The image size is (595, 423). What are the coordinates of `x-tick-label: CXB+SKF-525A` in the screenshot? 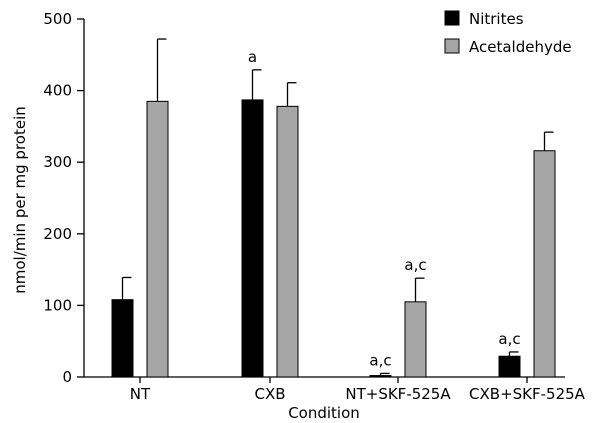 It's located at (527, 394).